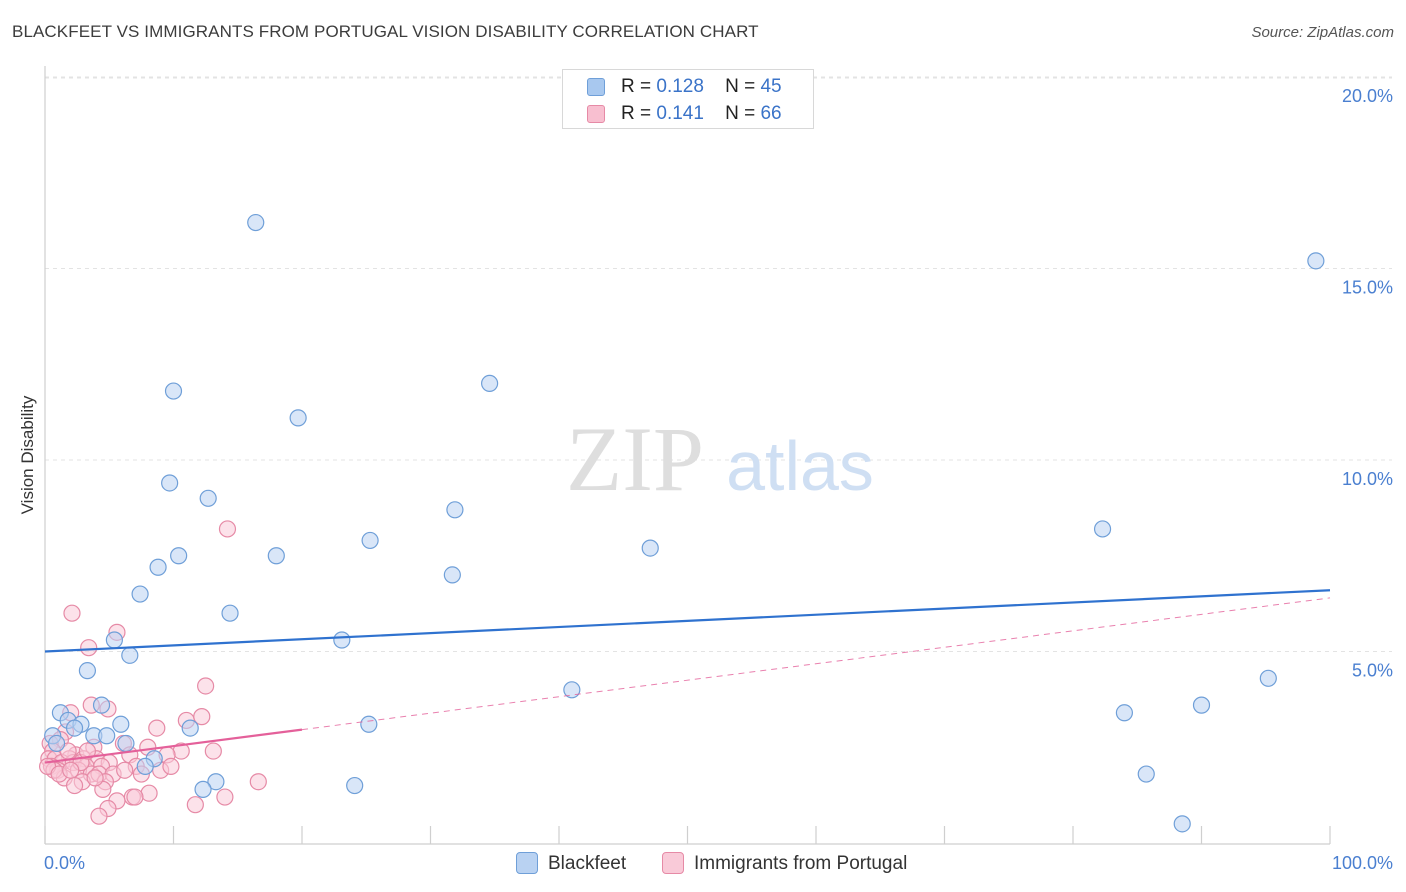  Describe the element at coordinates (635, 459) in the screenshot. I see `watermark-zip: ZIP` at that location.